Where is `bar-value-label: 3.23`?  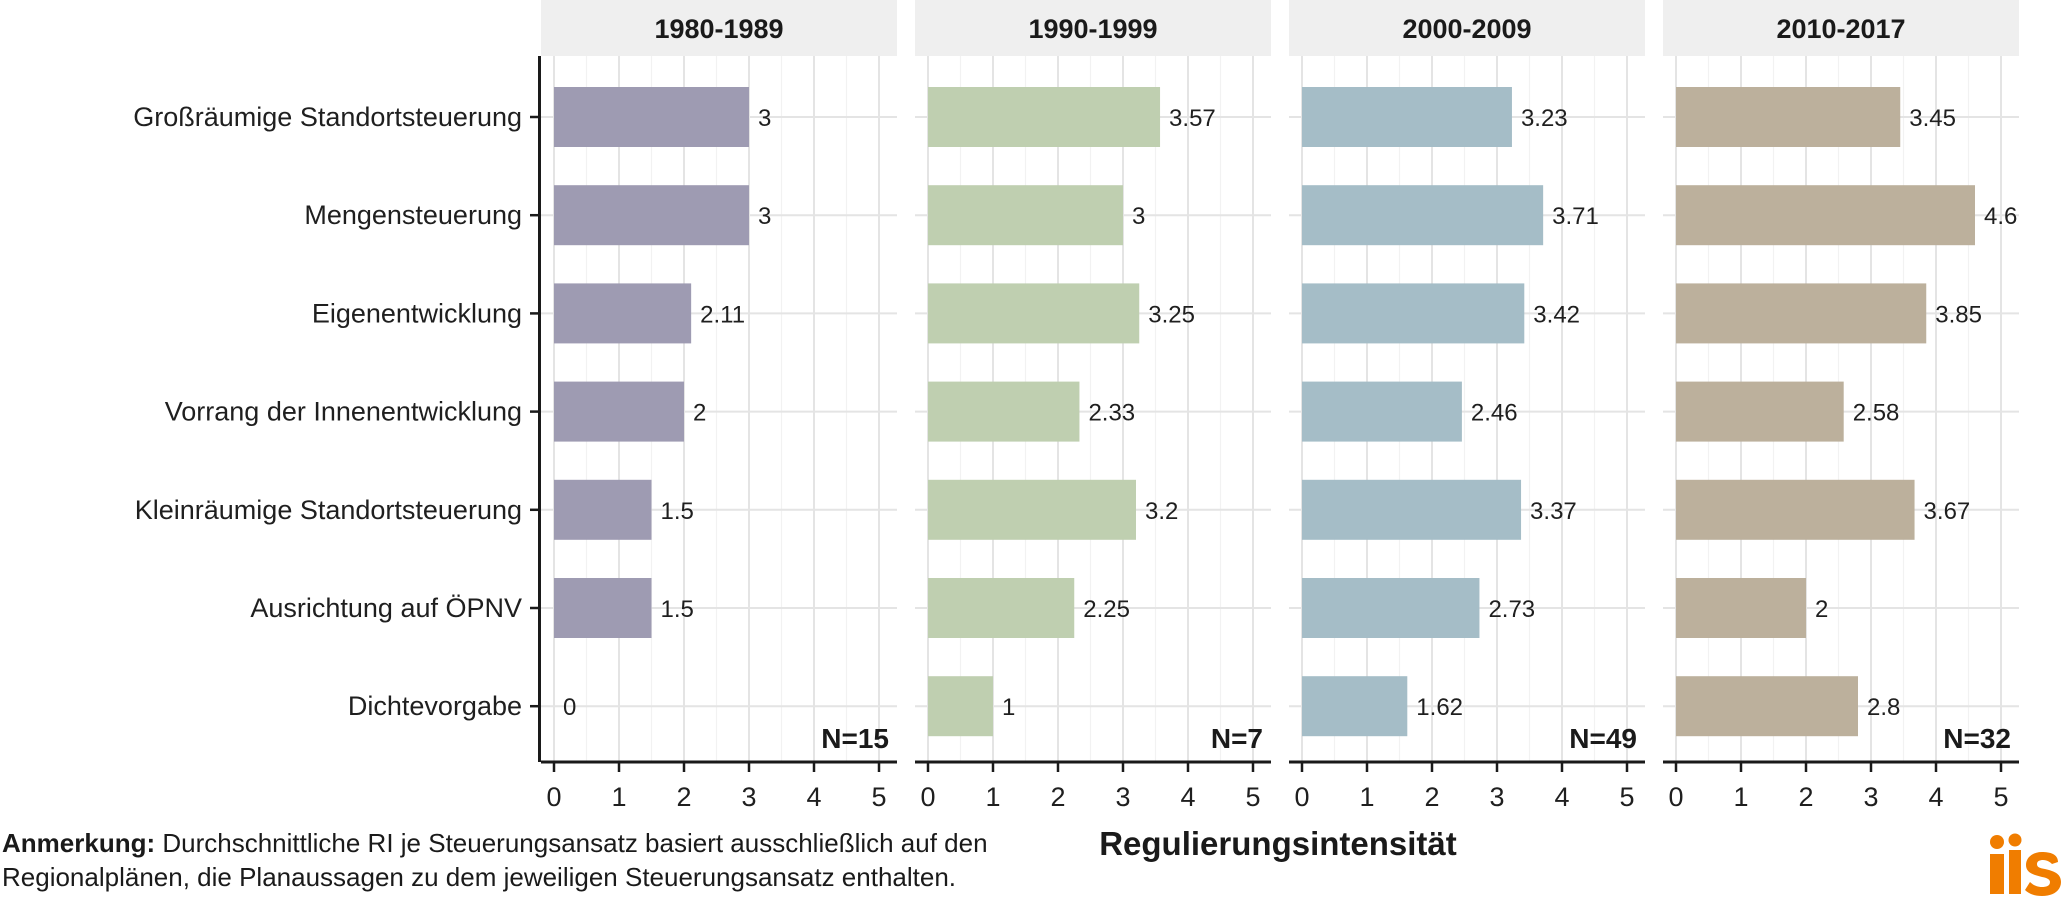 bar-value-label: 3.23 is located at coordinates (1544, 118).